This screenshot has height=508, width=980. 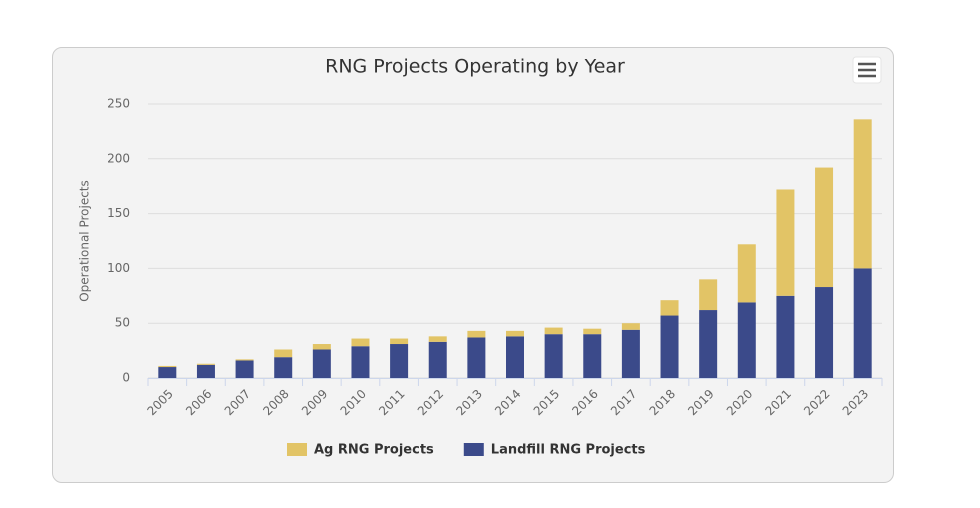 What do you see at coordinates (662, 402) in the screenshot?
I see `x-tick-label: 2018` at bounding box center [662, 402].